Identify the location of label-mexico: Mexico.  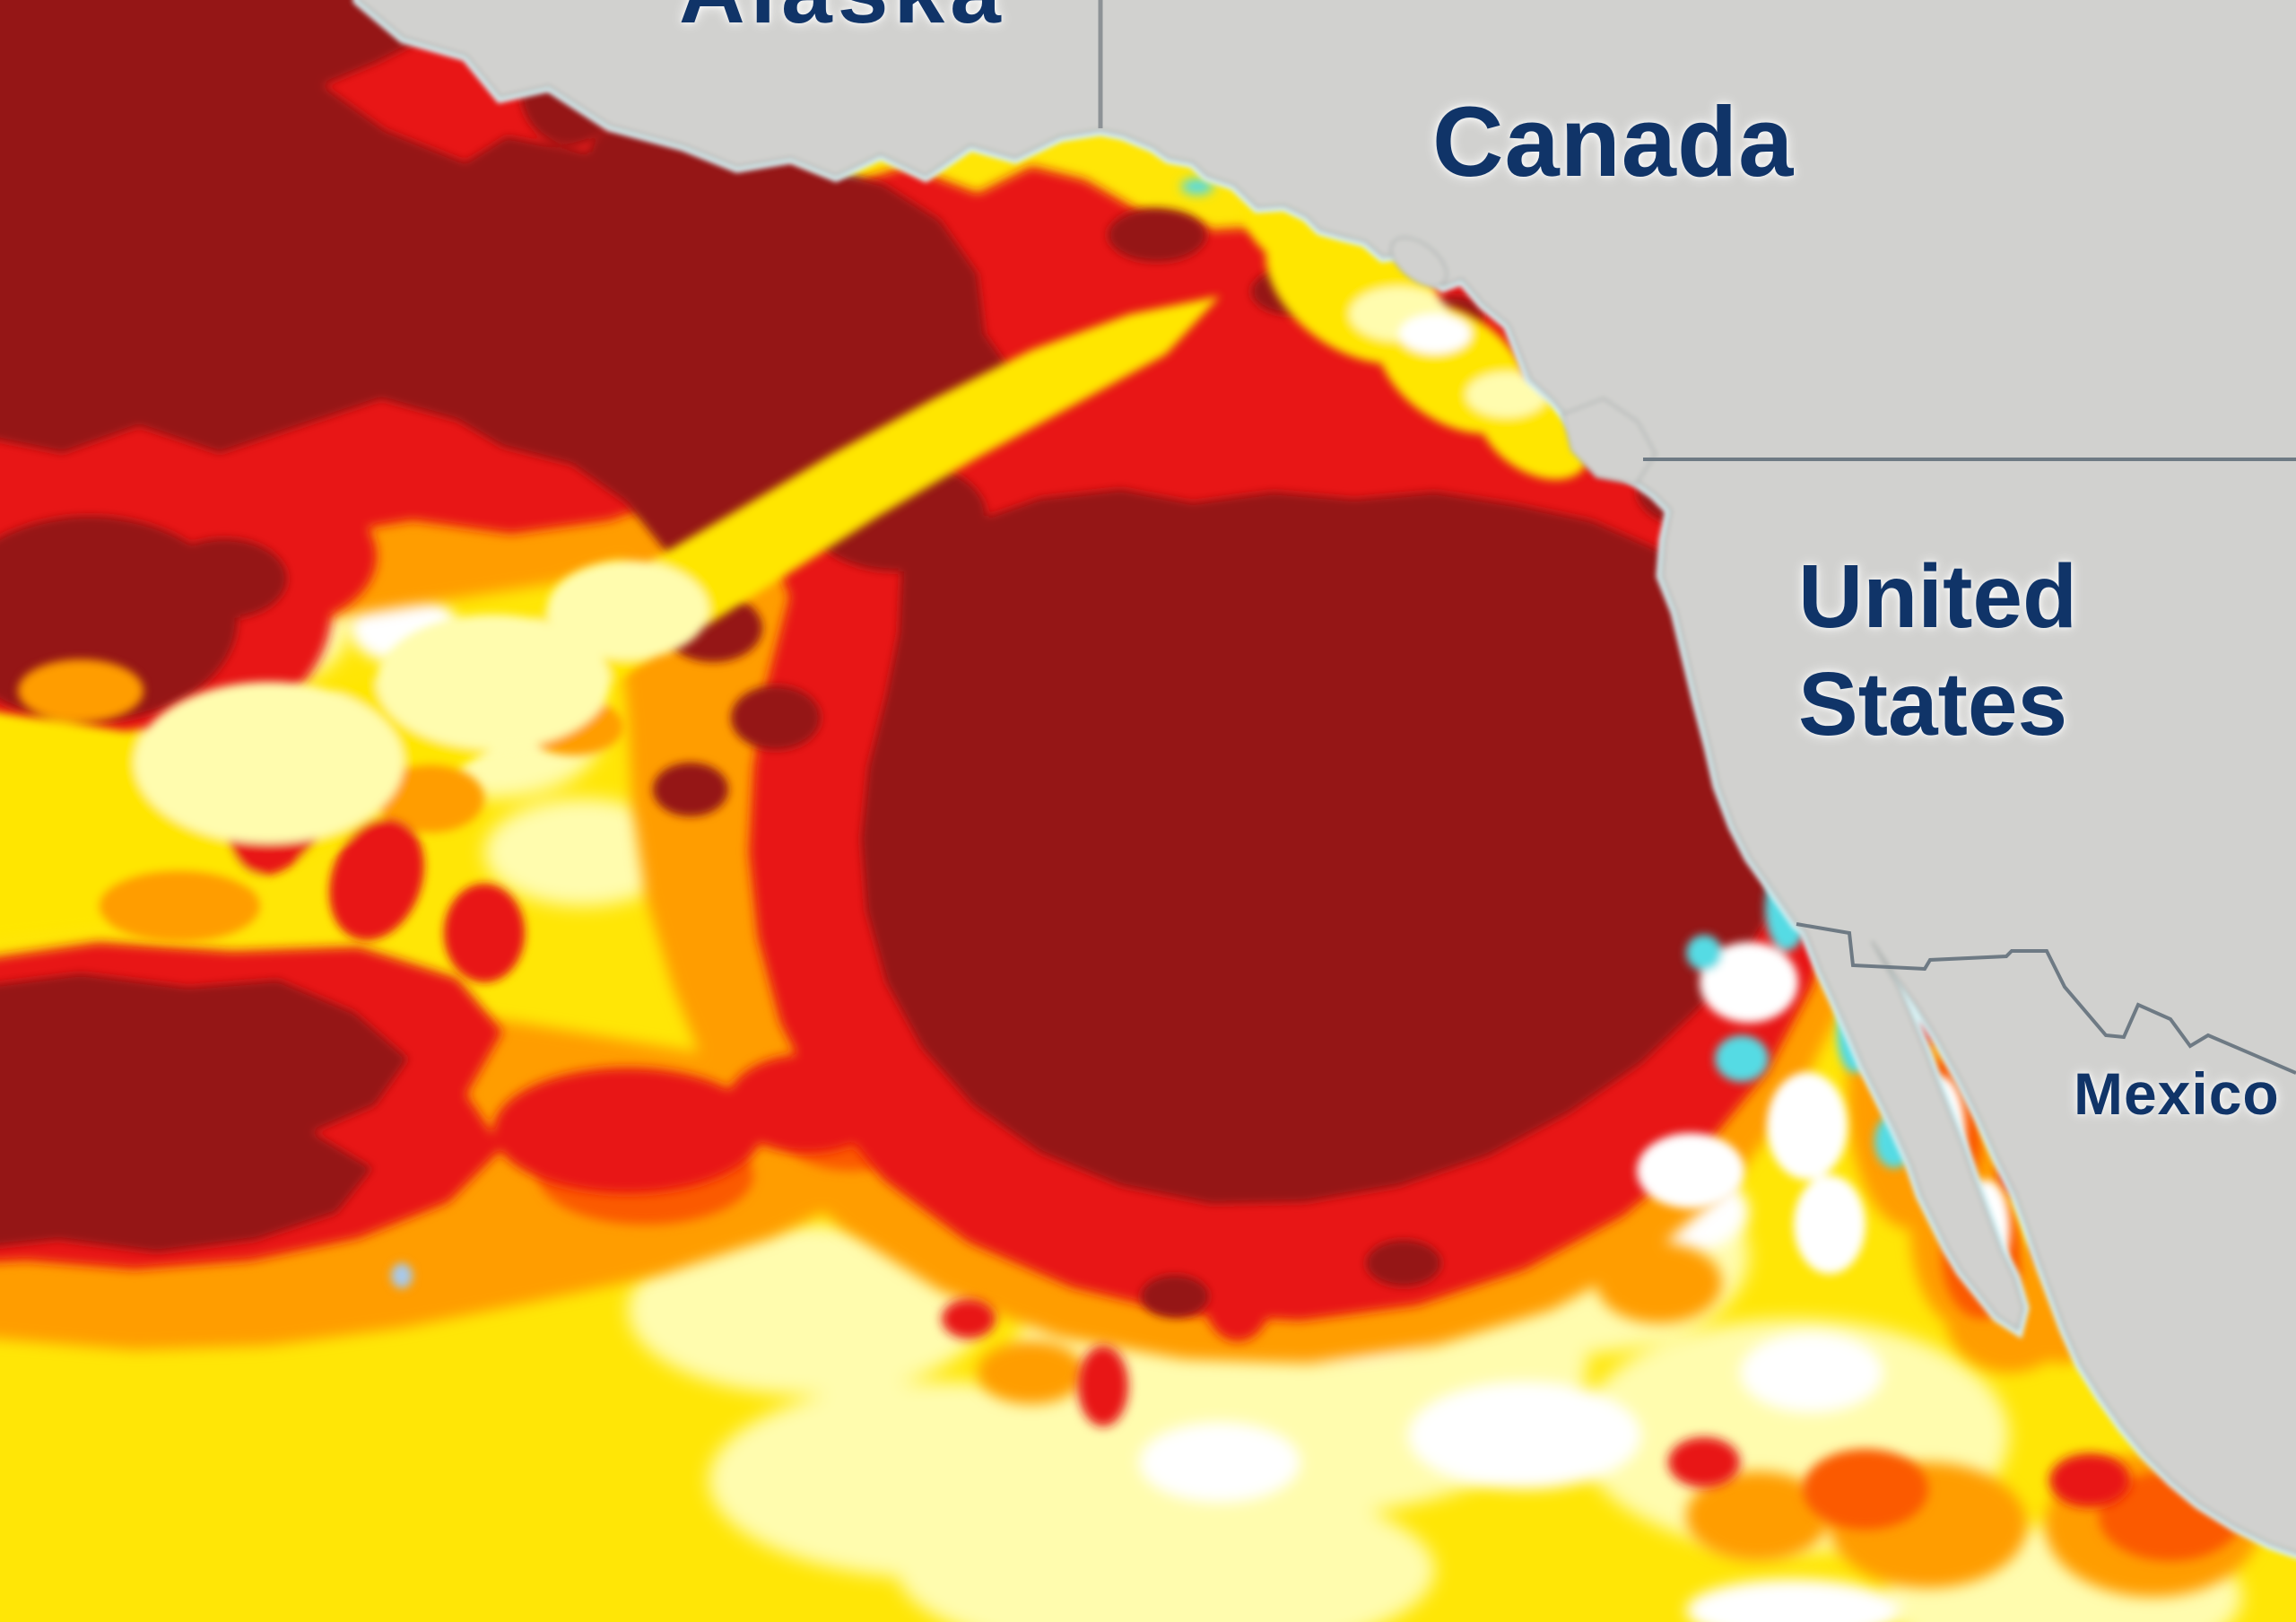
(2177, 1093).